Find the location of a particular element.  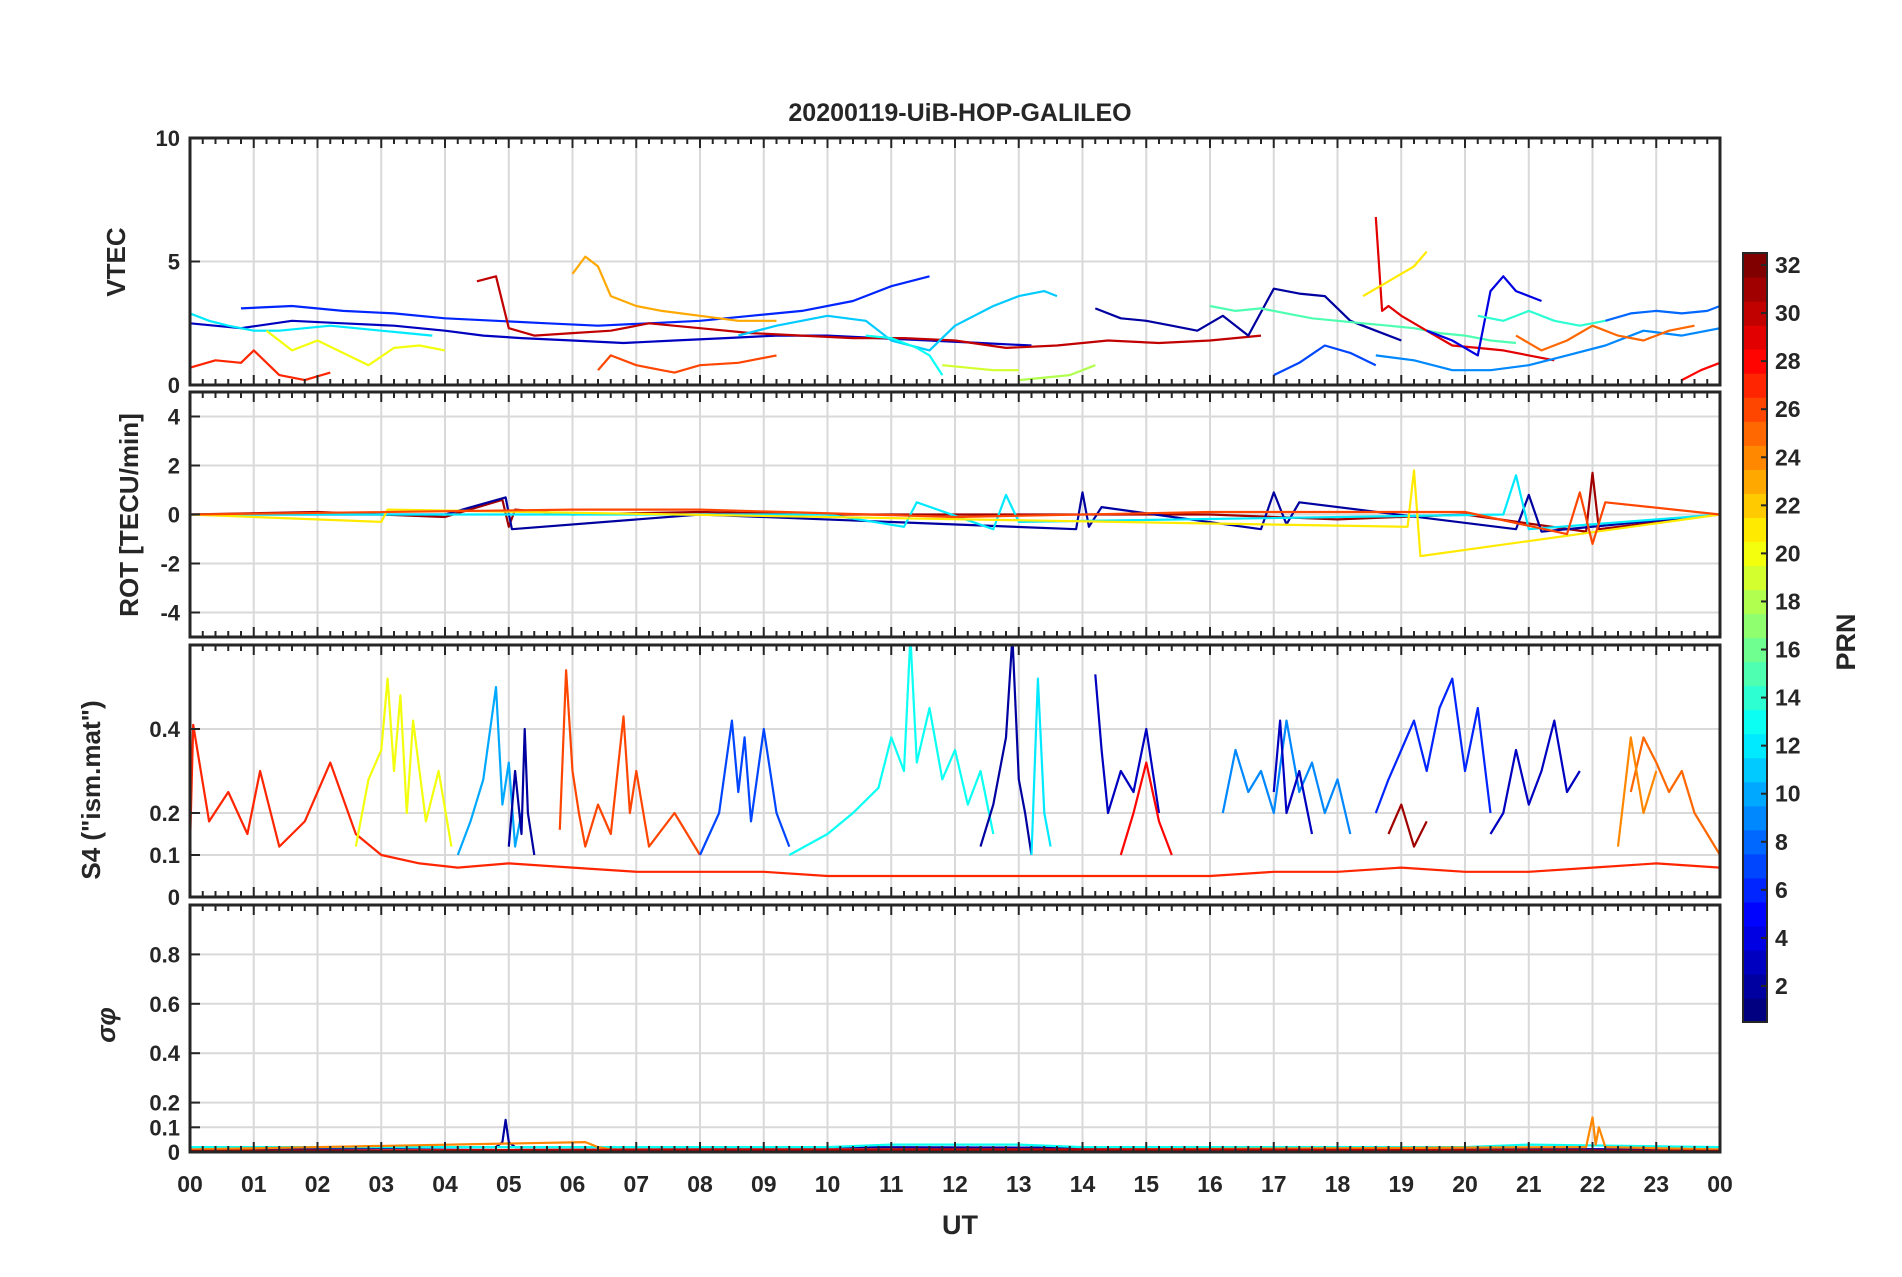

colorbar-tick-label: 8 is located at coordinates (1781, 842).